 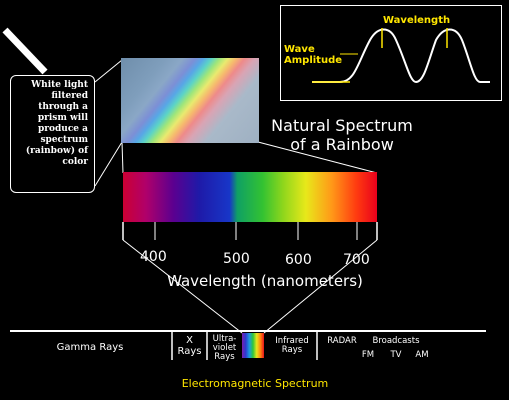 I want to click on photo-connector-left, so click(x=122, y=157).